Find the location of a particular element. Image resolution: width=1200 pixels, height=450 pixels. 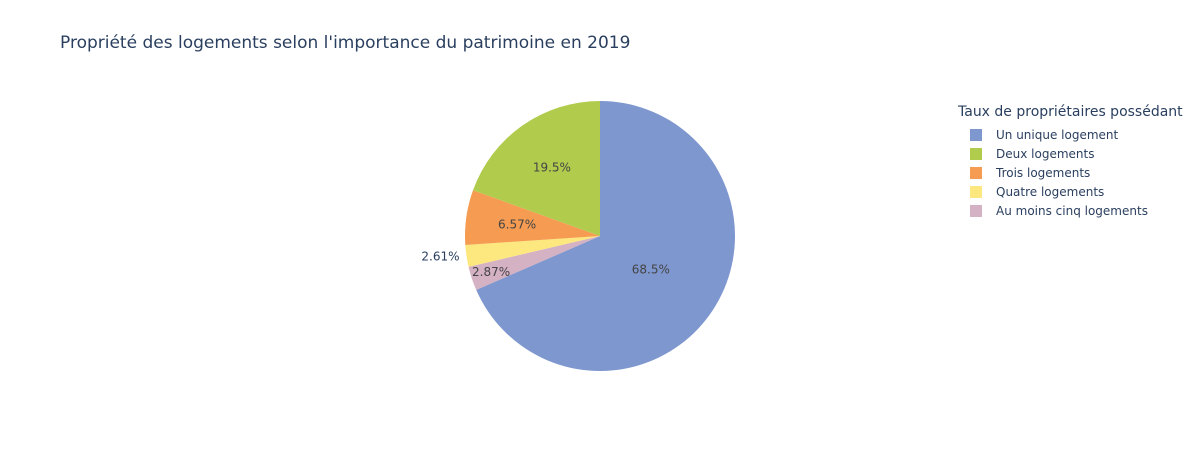

pie-slice-deux-logements is located at coordinates (536, 168).